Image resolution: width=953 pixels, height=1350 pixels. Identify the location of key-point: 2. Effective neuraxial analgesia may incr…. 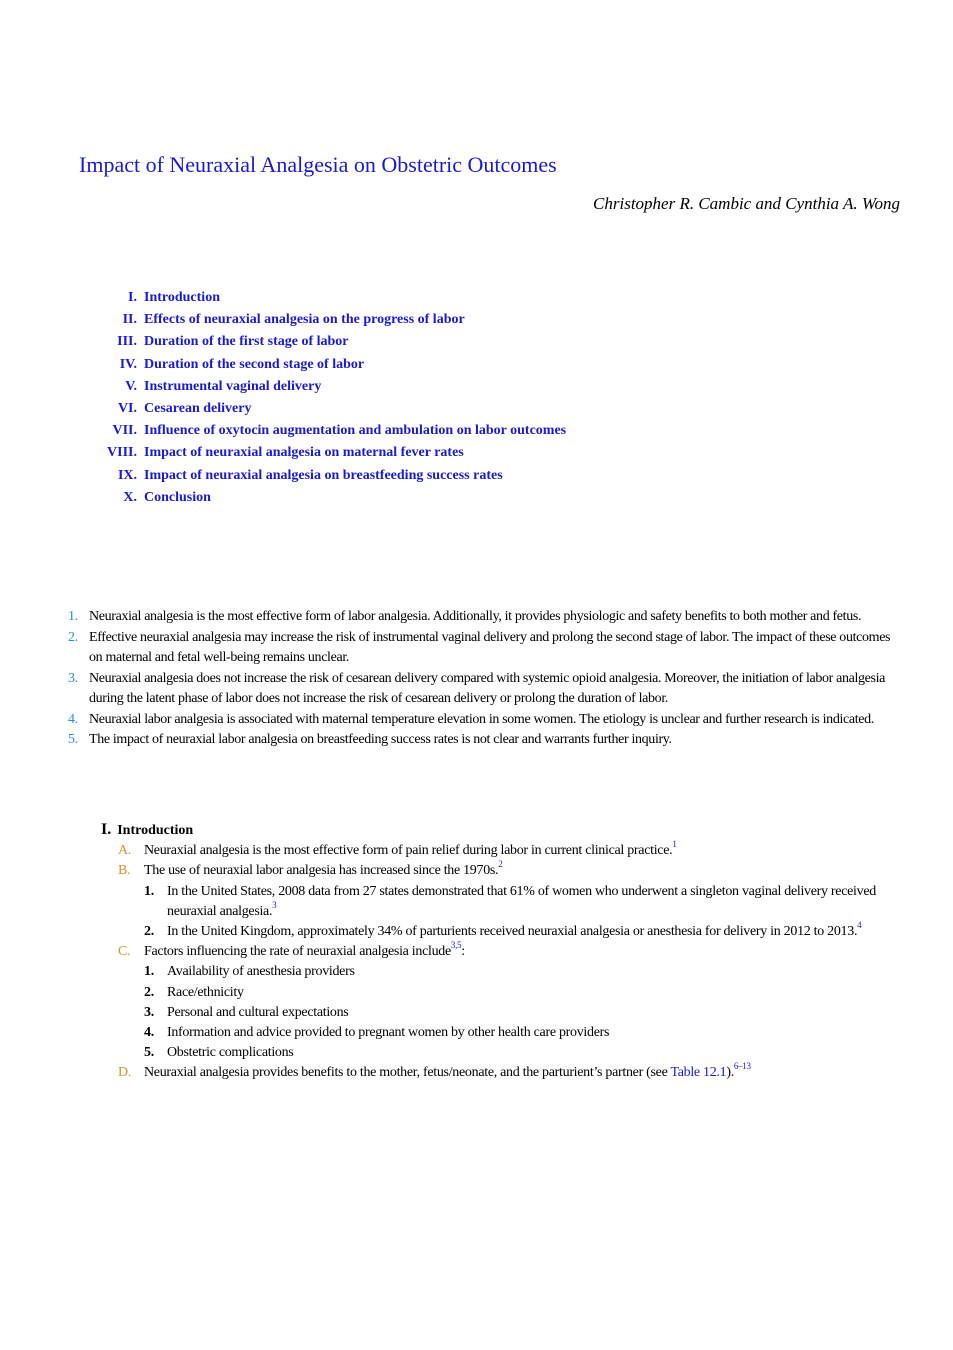
(479, 647).